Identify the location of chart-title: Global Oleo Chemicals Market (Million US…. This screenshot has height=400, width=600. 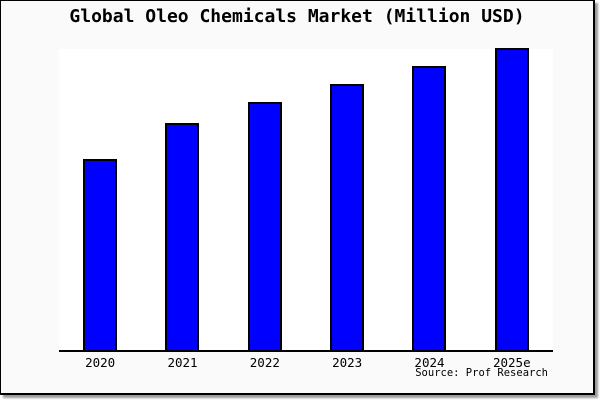
(297, 16).